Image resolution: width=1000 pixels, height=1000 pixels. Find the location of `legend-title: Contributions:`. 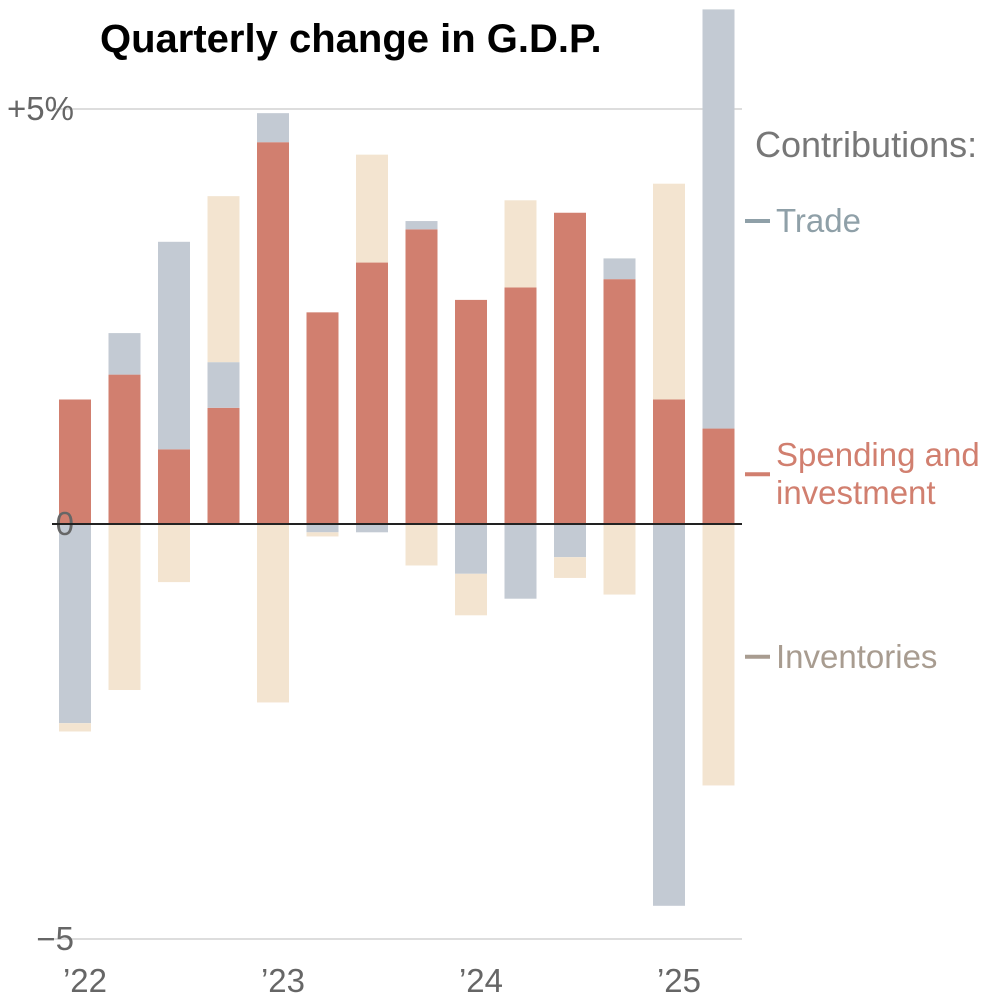

legend-title: Contributions: is located at coordinates (866, 144).